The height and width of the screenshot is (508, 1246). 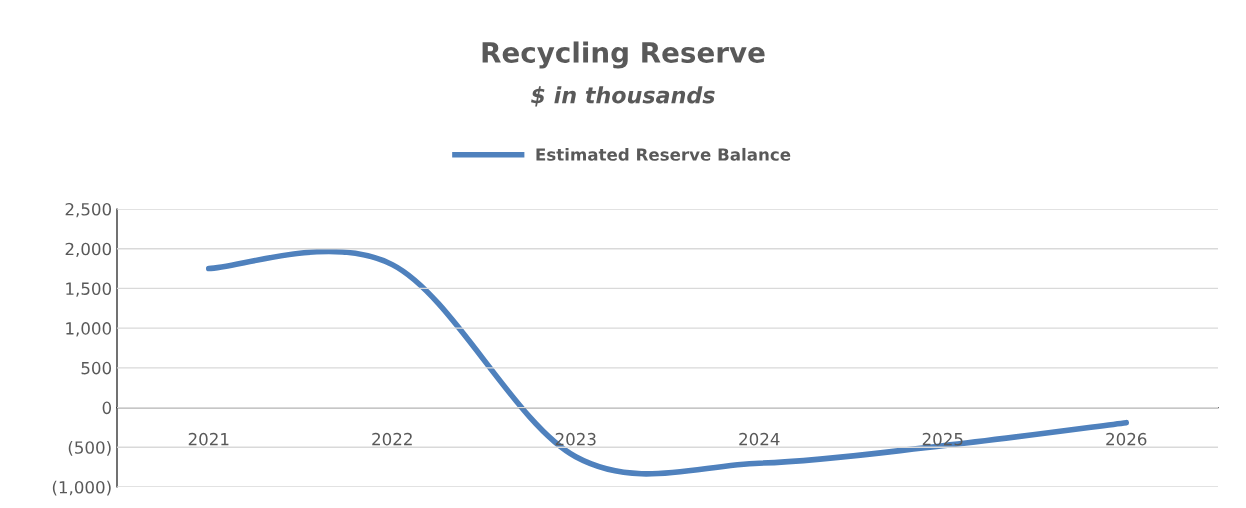 I want to click on y-tick-label: 0, so click(x=107, y=408).